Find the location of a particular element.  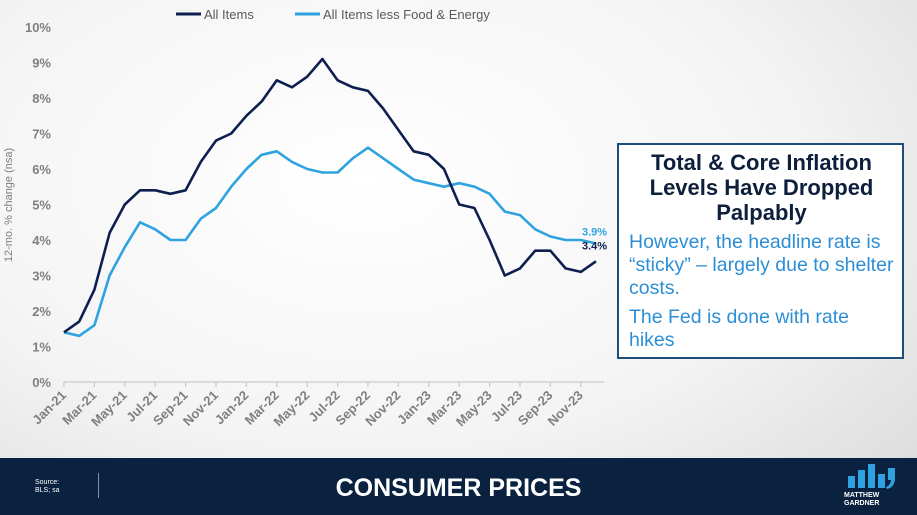

y-tick-label: 6% is located at coordinates (41, 169).